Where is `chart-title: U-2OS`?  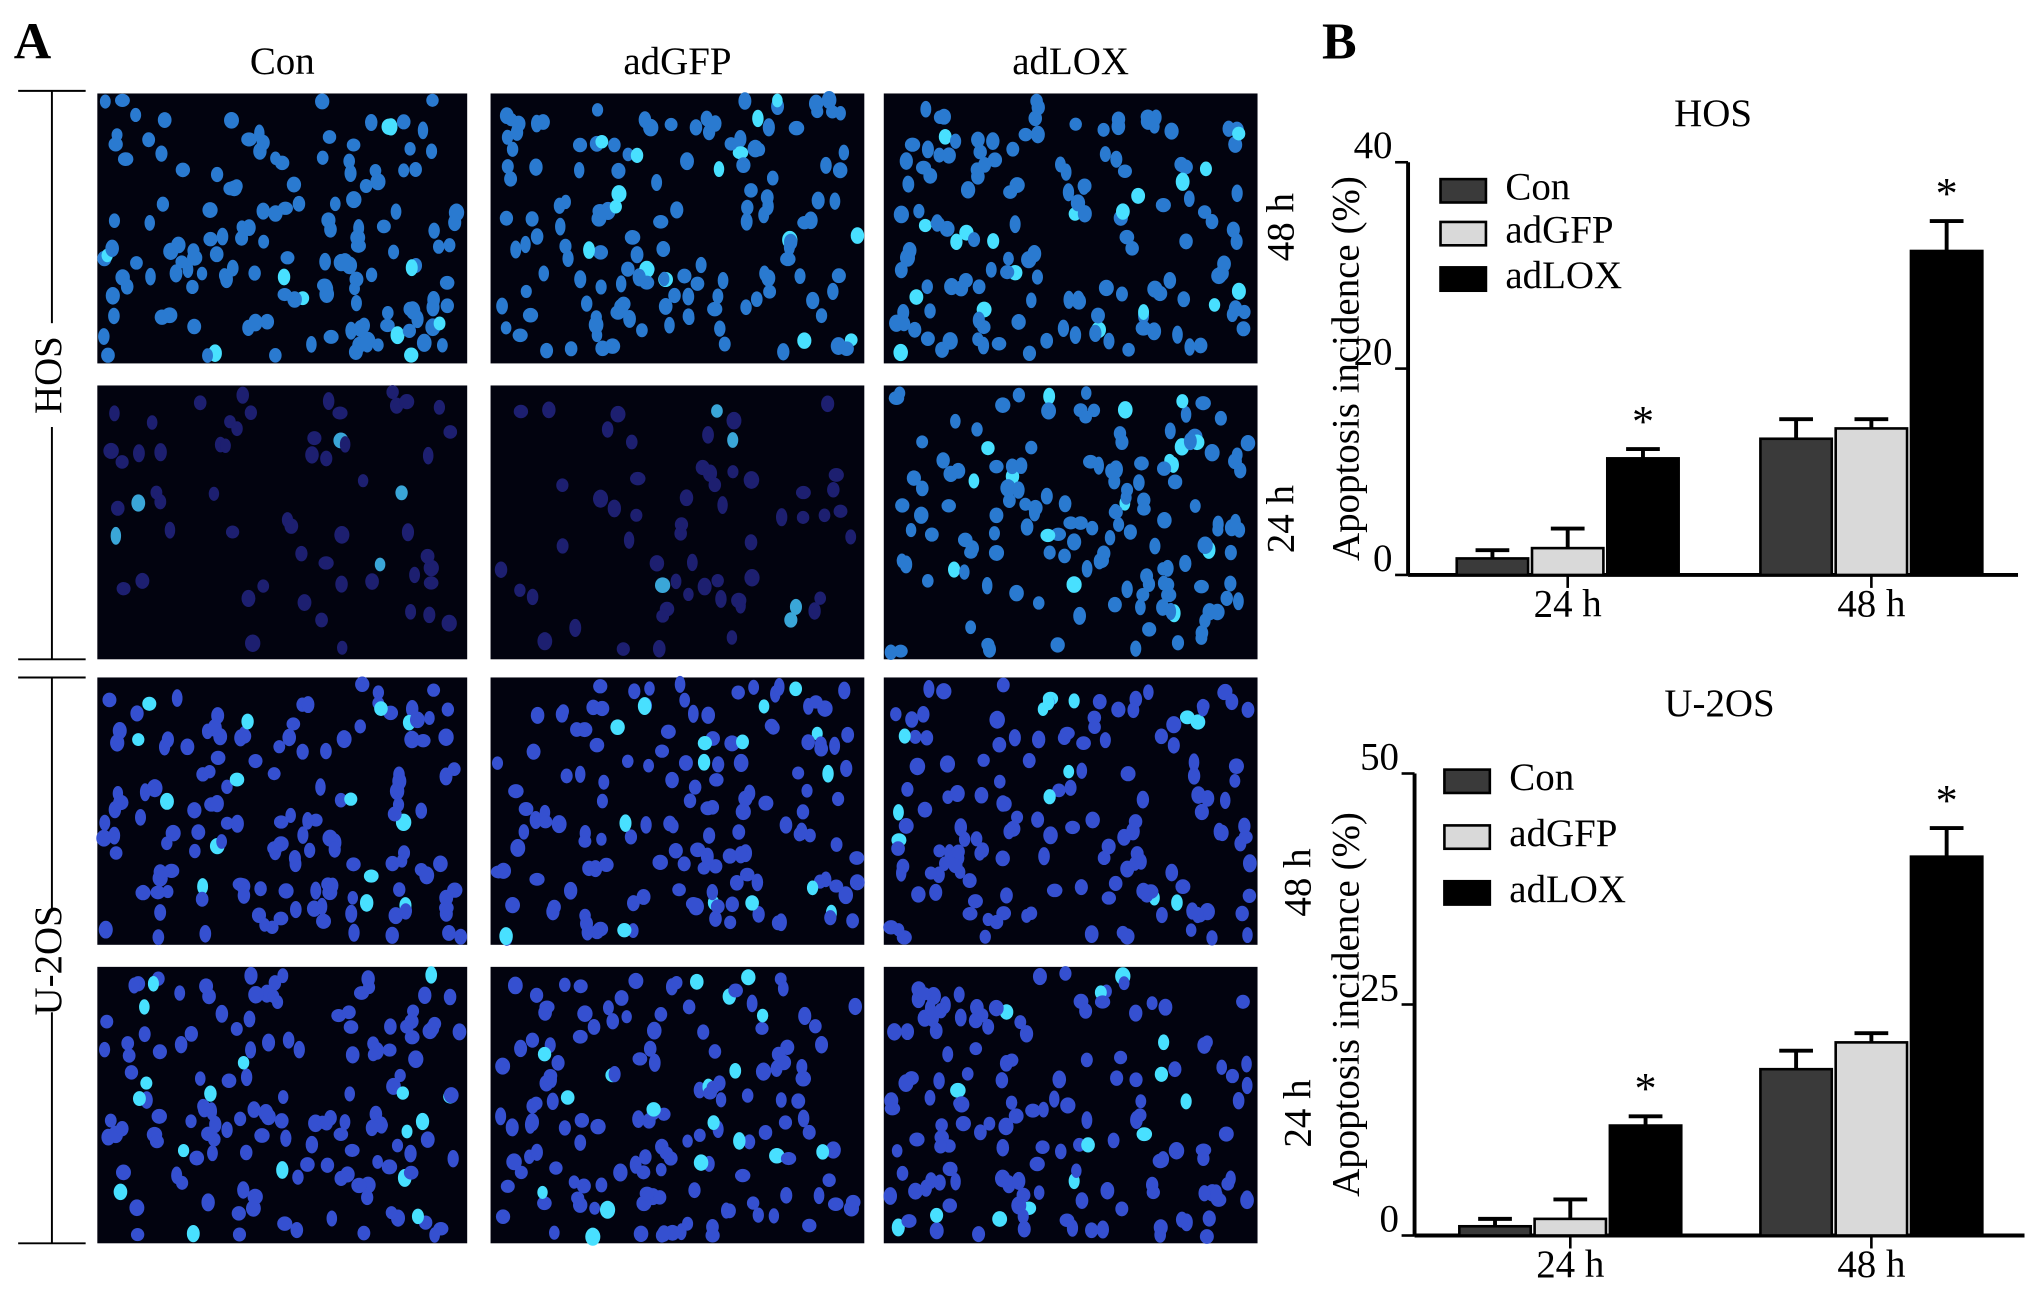 chart-title: U-2OS is located at coordinates (1719, 703).